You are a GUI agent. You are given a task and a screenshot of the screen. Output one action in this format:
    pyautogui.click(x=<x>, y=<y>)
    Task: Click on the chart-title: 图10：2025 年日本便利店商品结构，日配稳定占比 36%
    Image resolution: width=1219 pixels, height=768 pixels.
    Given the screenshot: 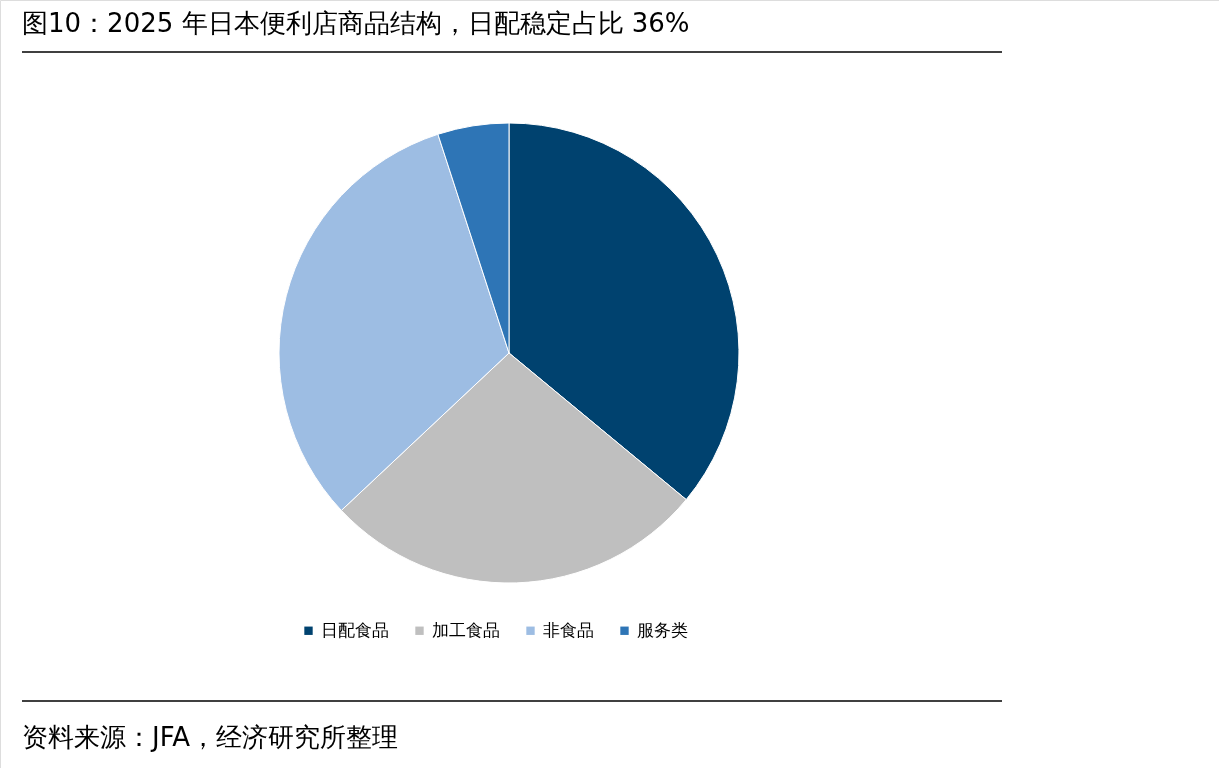 What is the action you would take?
    pyautogui.click(x=356, y=23)
    